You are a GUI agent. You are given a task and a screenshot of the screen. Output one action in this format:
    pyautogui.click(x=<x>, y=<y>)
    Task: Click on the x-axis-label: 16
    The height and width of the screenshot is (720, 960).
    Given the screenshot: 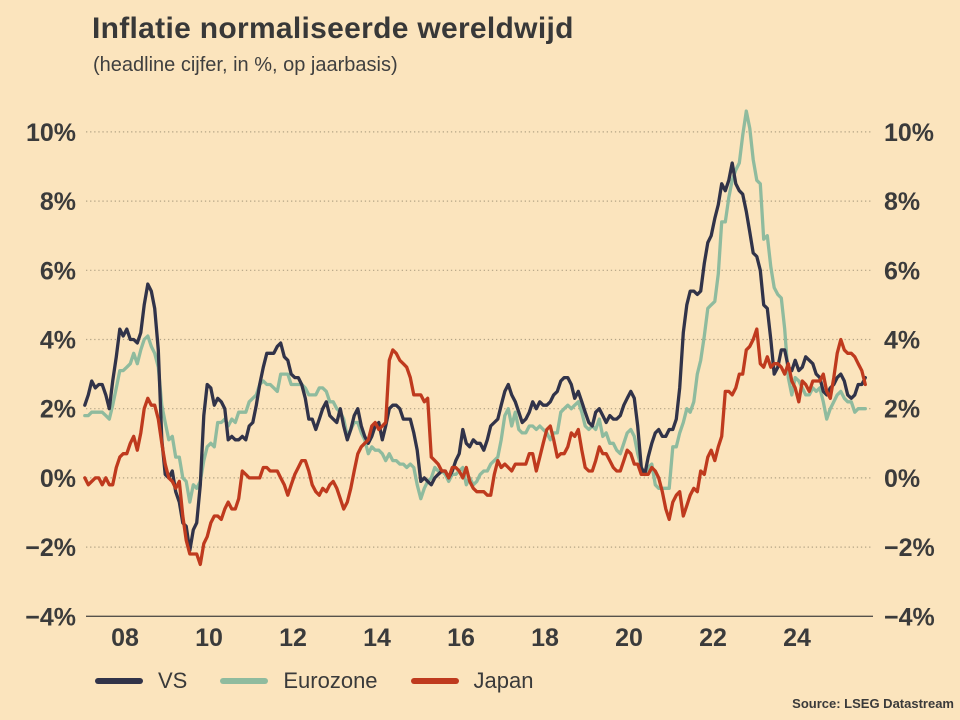 What is the action you would take?
    pyautogui.click(x=461, y=638)
    